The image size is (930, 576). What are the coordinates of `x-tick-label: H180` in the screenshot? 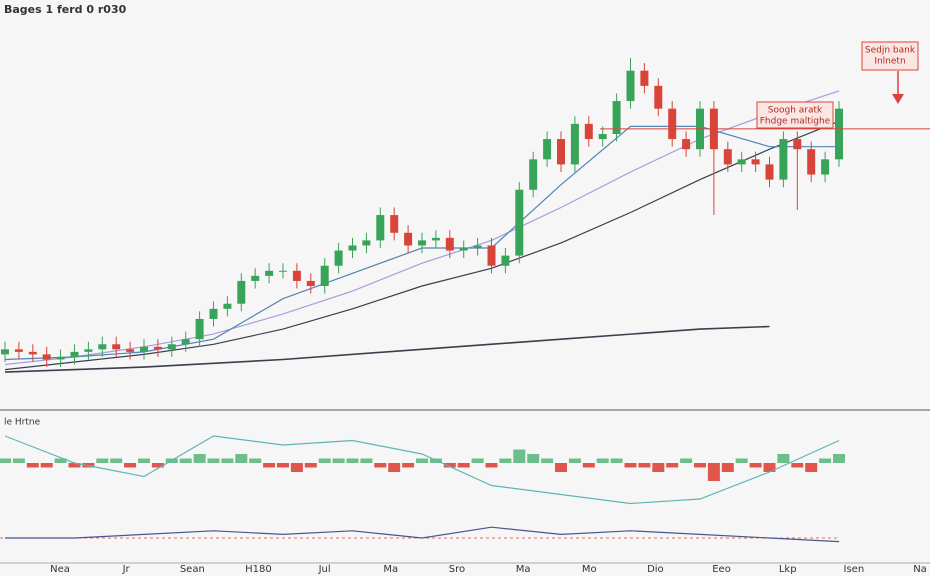 It's located at (258, 569).